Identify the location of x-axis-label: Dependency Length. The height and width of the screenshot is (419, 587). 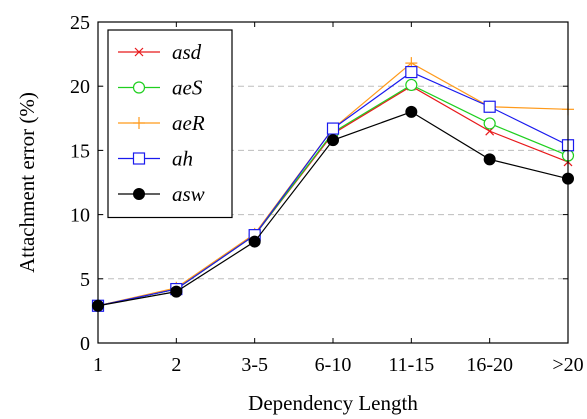
(333, 403).